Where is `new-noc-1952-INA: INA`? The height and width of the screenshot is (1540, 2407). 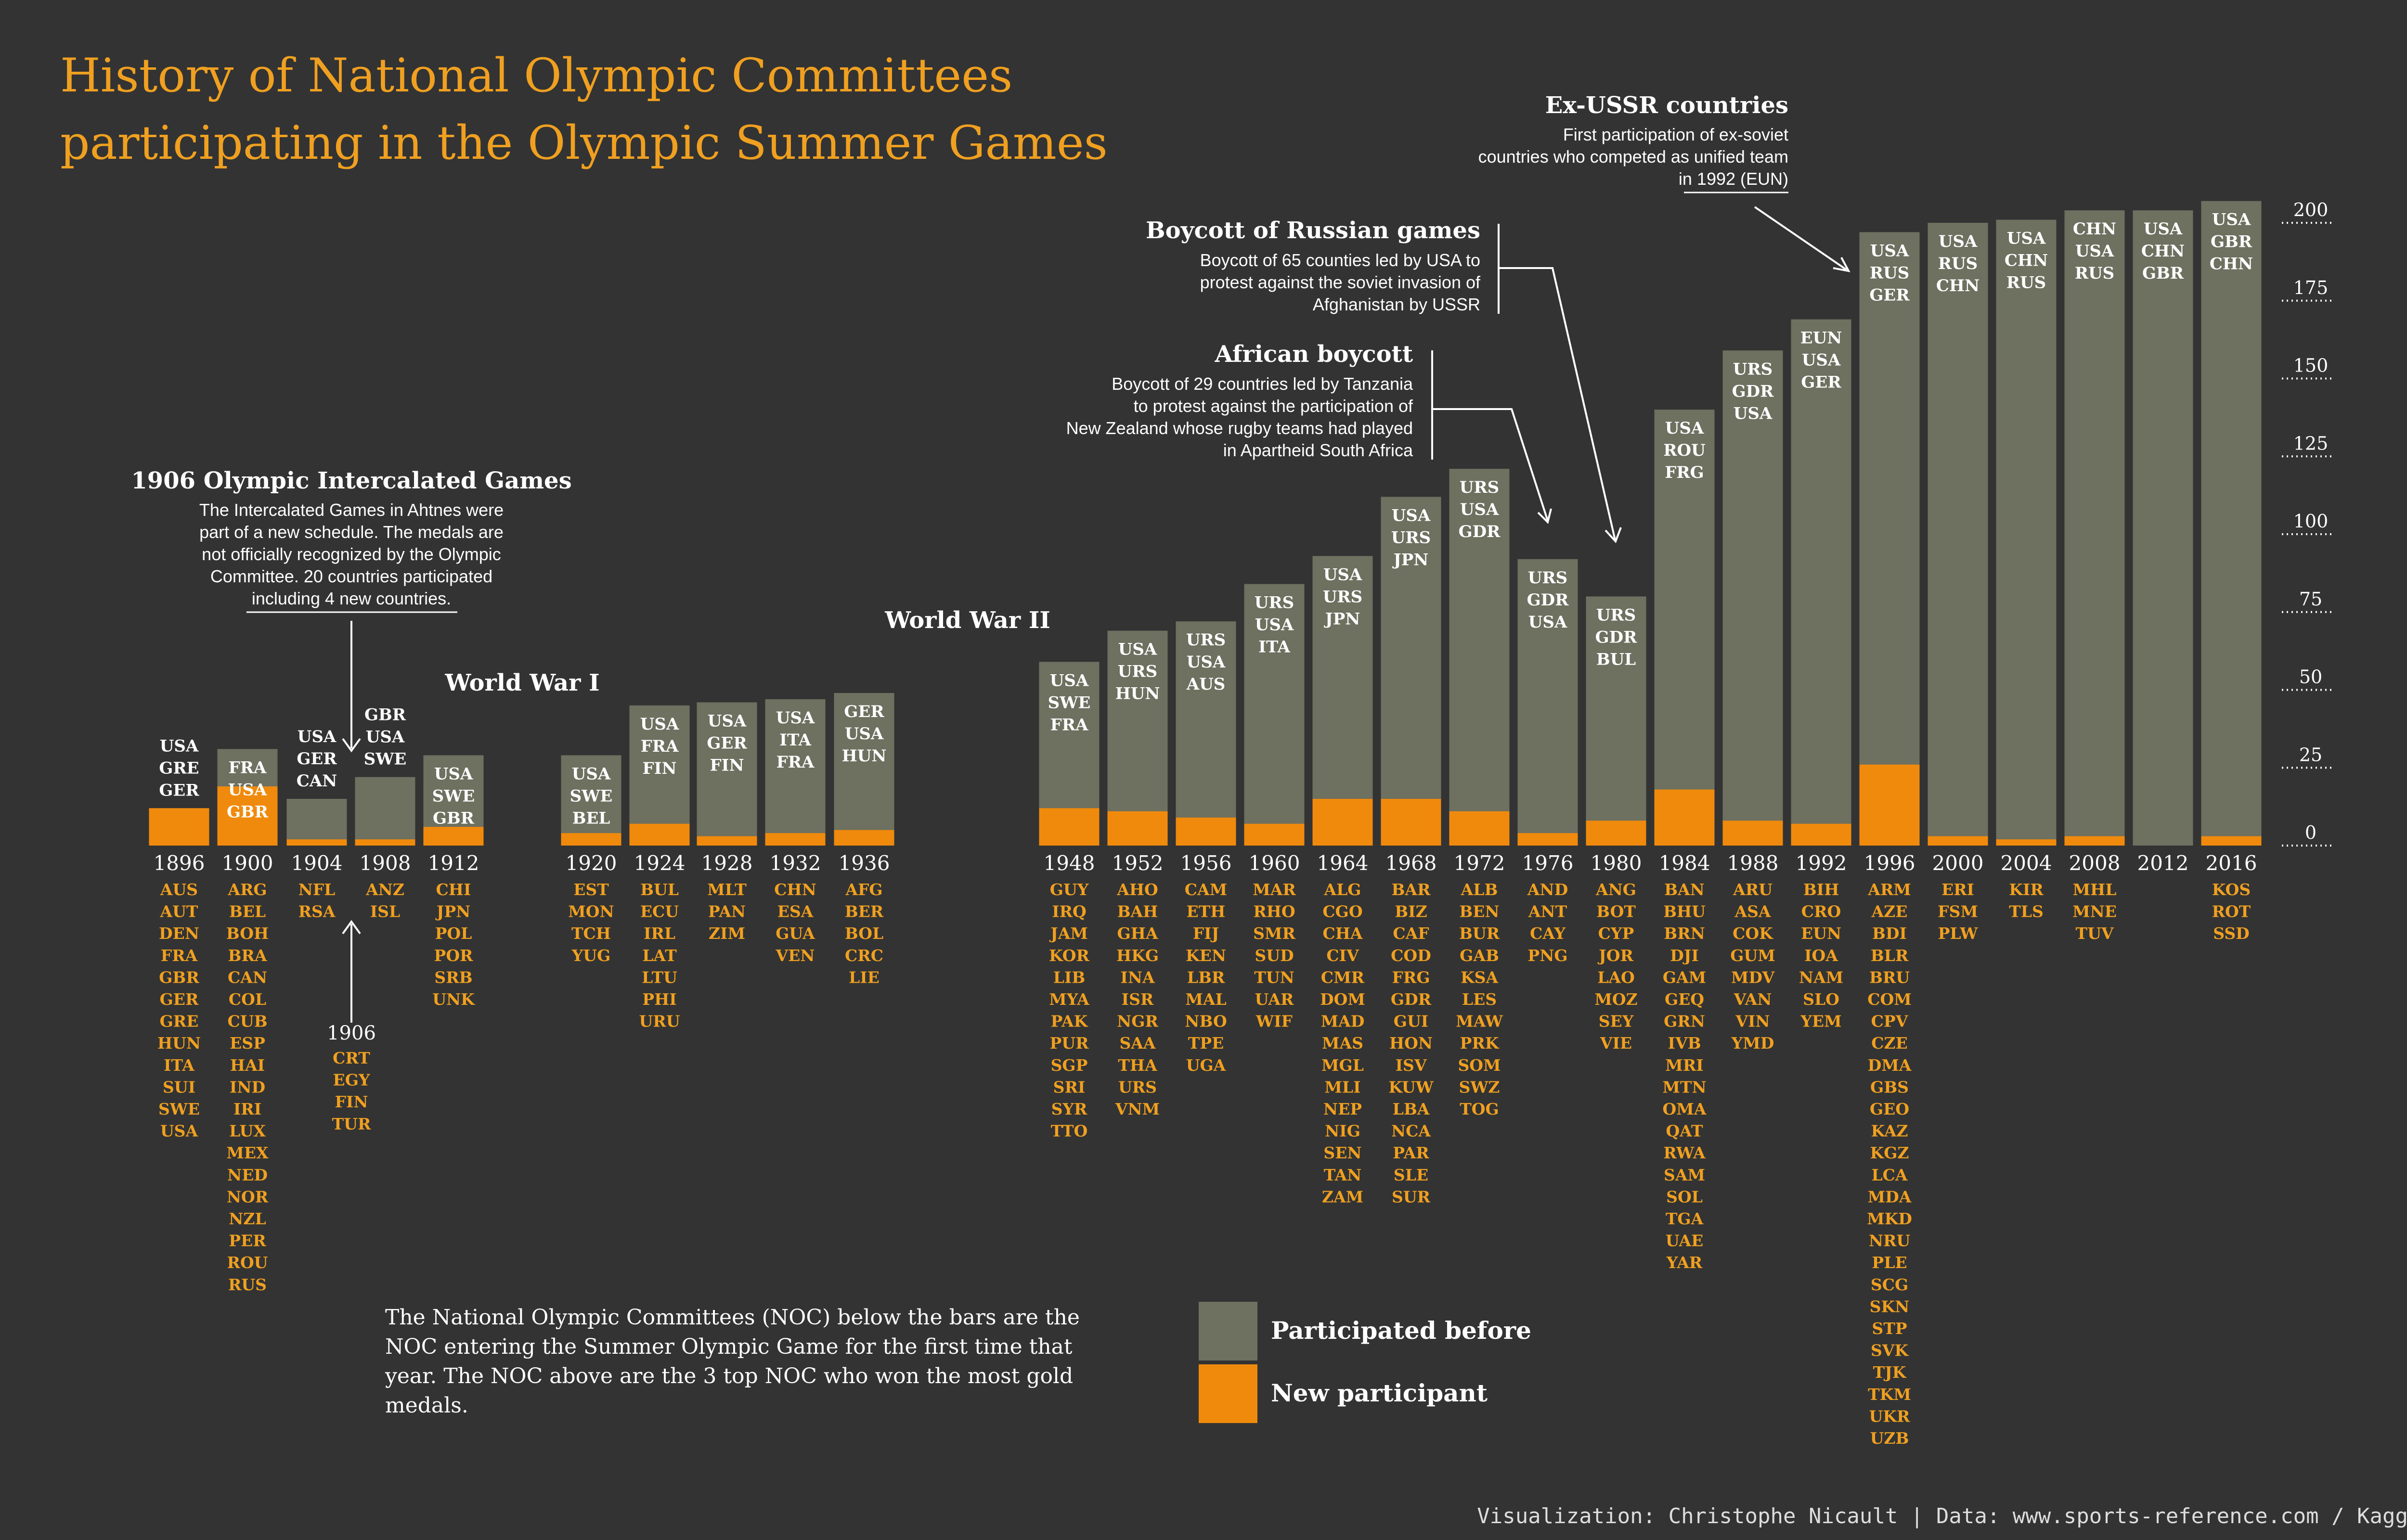 new-noc-1952-INA: INA is located at coordinates (1137, 977).